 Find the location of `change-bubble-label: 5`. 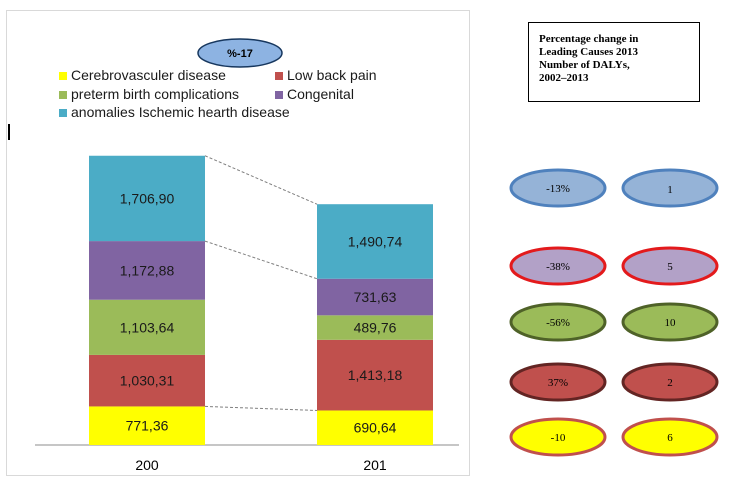

change-bubble-label: 5 is located at coordinates (670, 267).